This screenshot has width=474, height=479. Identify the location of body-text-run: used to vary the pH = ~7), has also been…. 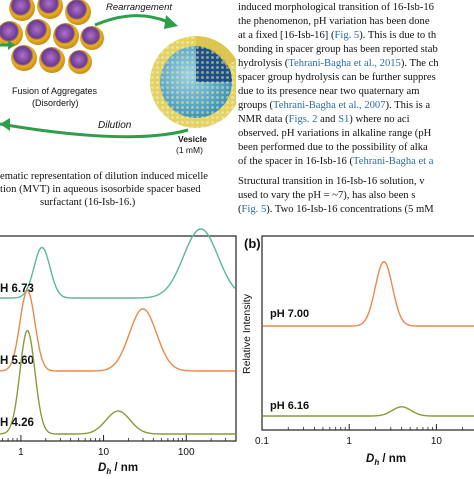
(327, 195).